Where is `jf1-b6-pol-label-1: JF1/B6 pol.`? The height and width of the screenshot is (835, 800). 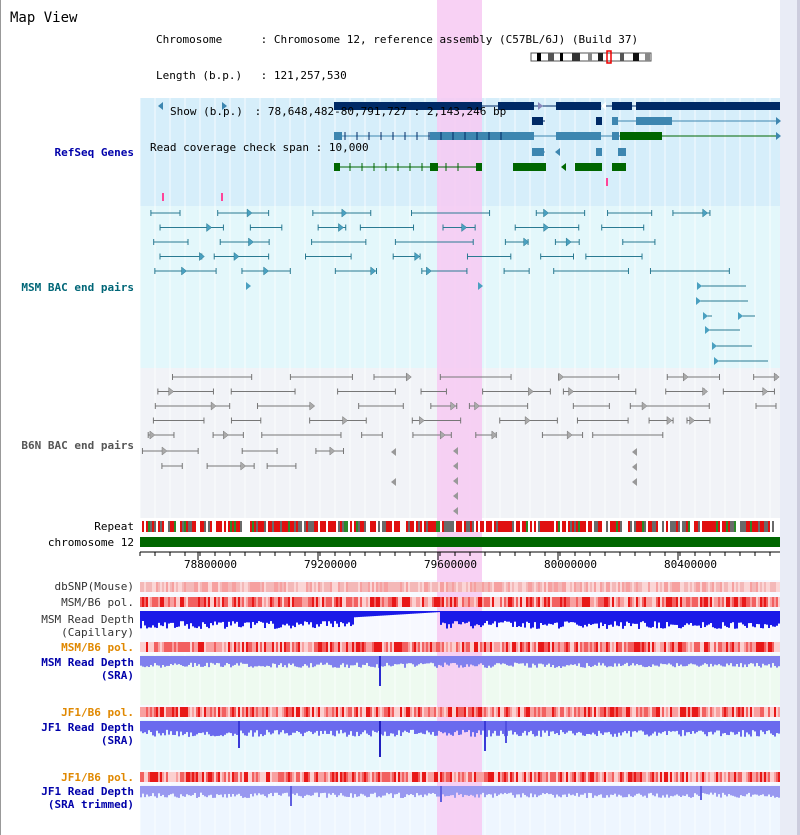
jf1-b6-pol-label-1: JF1/B6 pol. is located at coordinates (97, 712).